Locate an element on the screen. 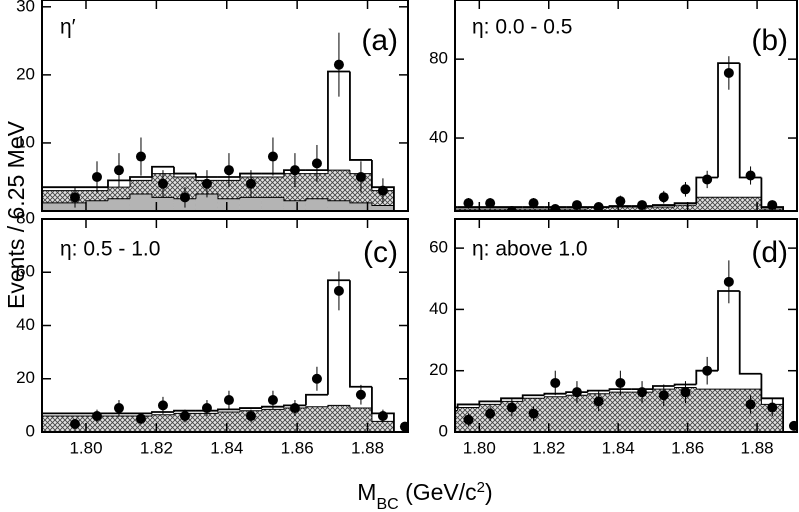 This screenshot has height=512, width=799. panel-label: η: 0.0 - 0.5 is located at coordinates (522, 27).